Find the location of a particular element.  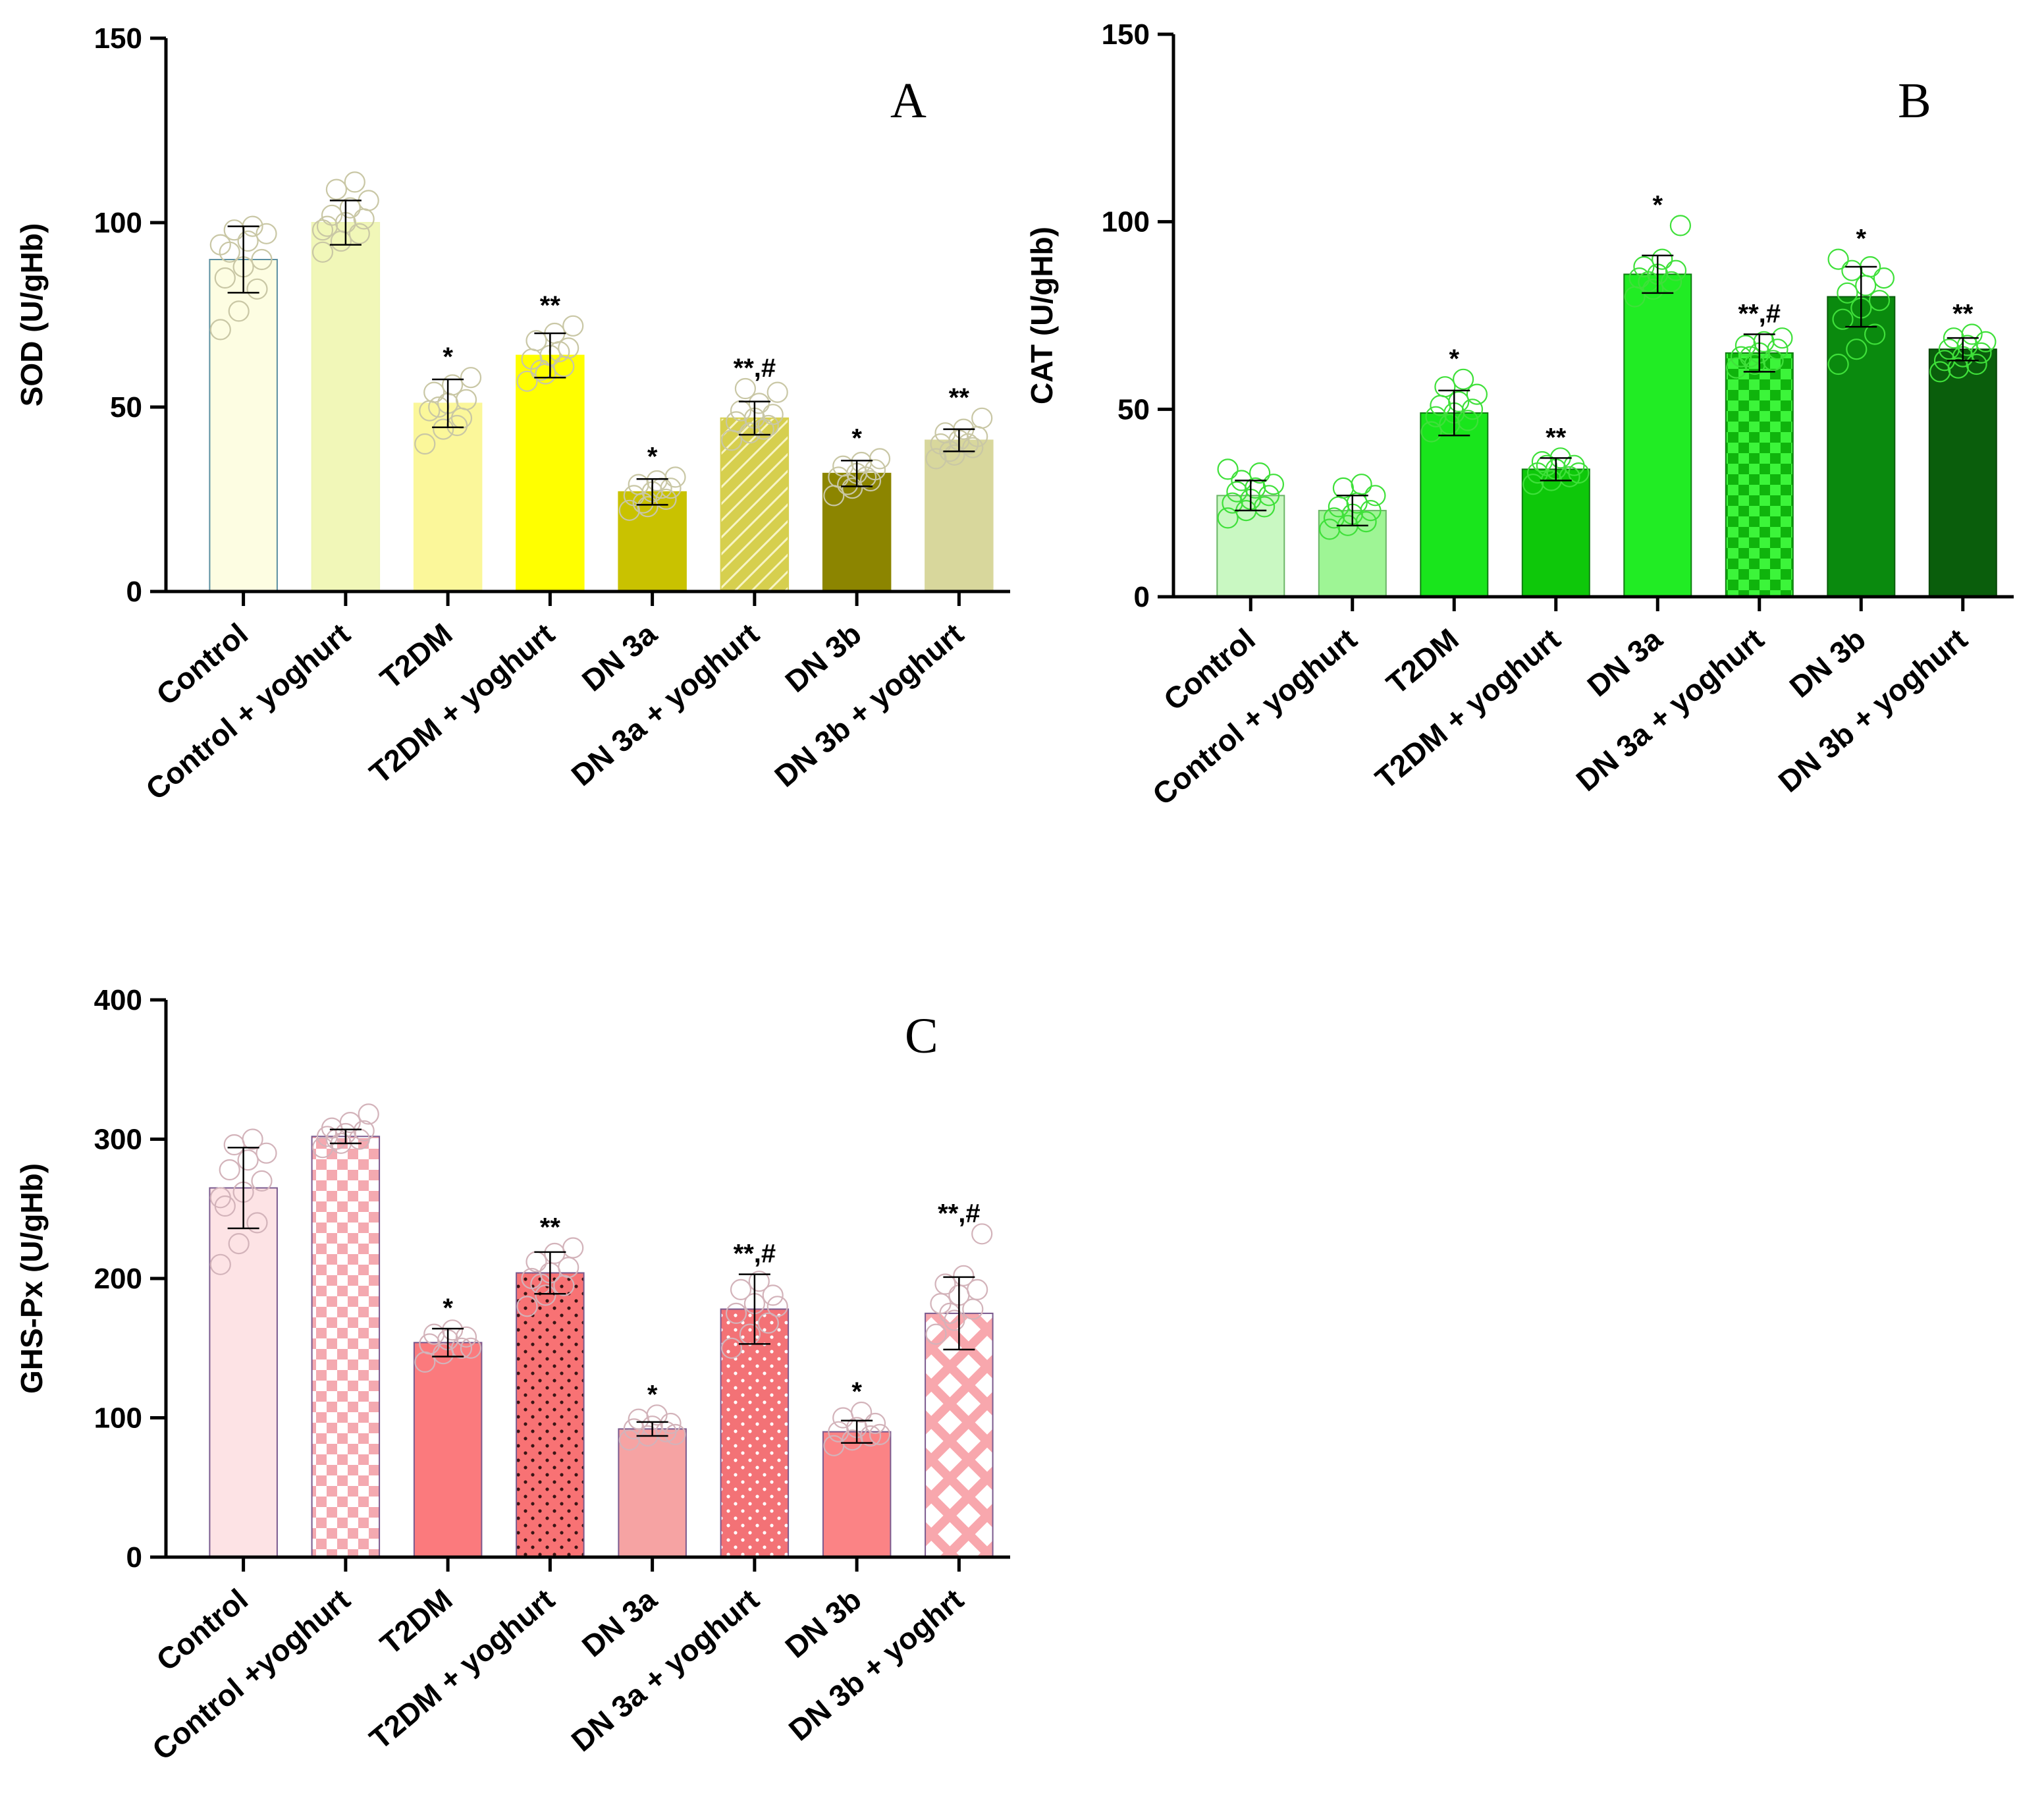

y-tick-label: 300 is located at coordinates (118, 1140).